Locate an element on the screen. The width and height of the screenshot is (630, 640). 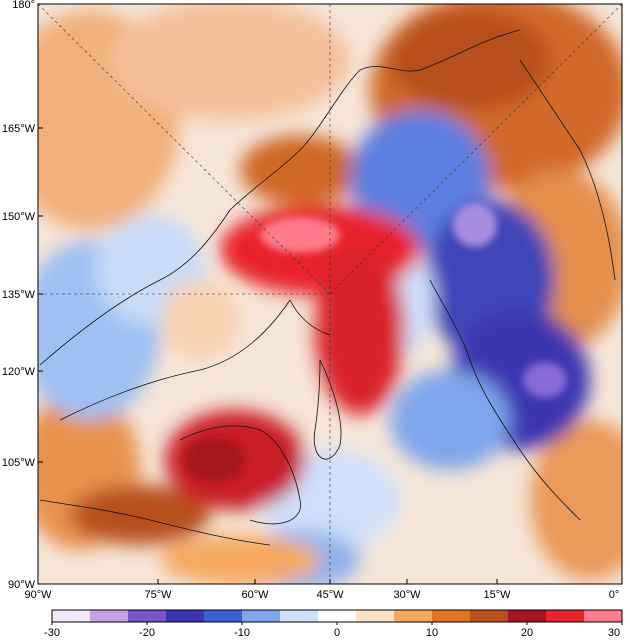
left-label-165w: 165°W is located at coordinates (19, 129).